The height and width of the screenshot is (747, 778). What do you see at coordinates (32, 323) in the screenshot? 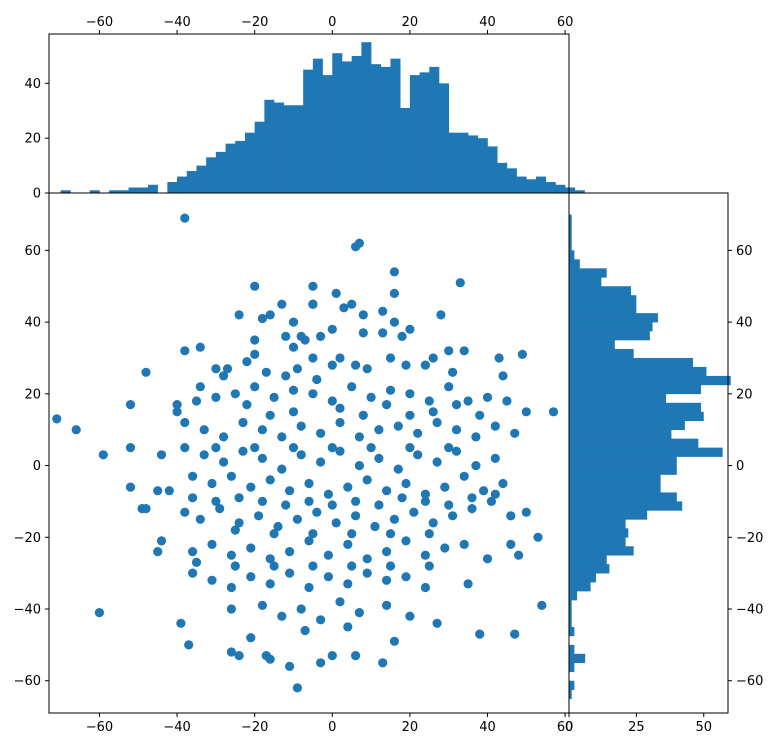
I see `y-tick-label: 40` at bounding box center [32, 323].